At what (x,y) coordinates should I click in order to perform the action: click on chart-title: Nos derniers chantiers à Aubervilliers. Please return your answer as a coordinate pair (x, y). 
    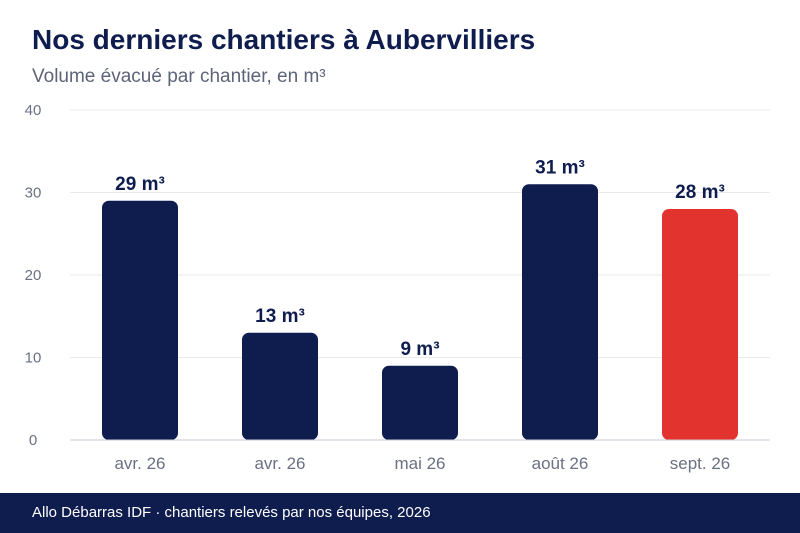
    Looking at the image, I should click on (284, 39).